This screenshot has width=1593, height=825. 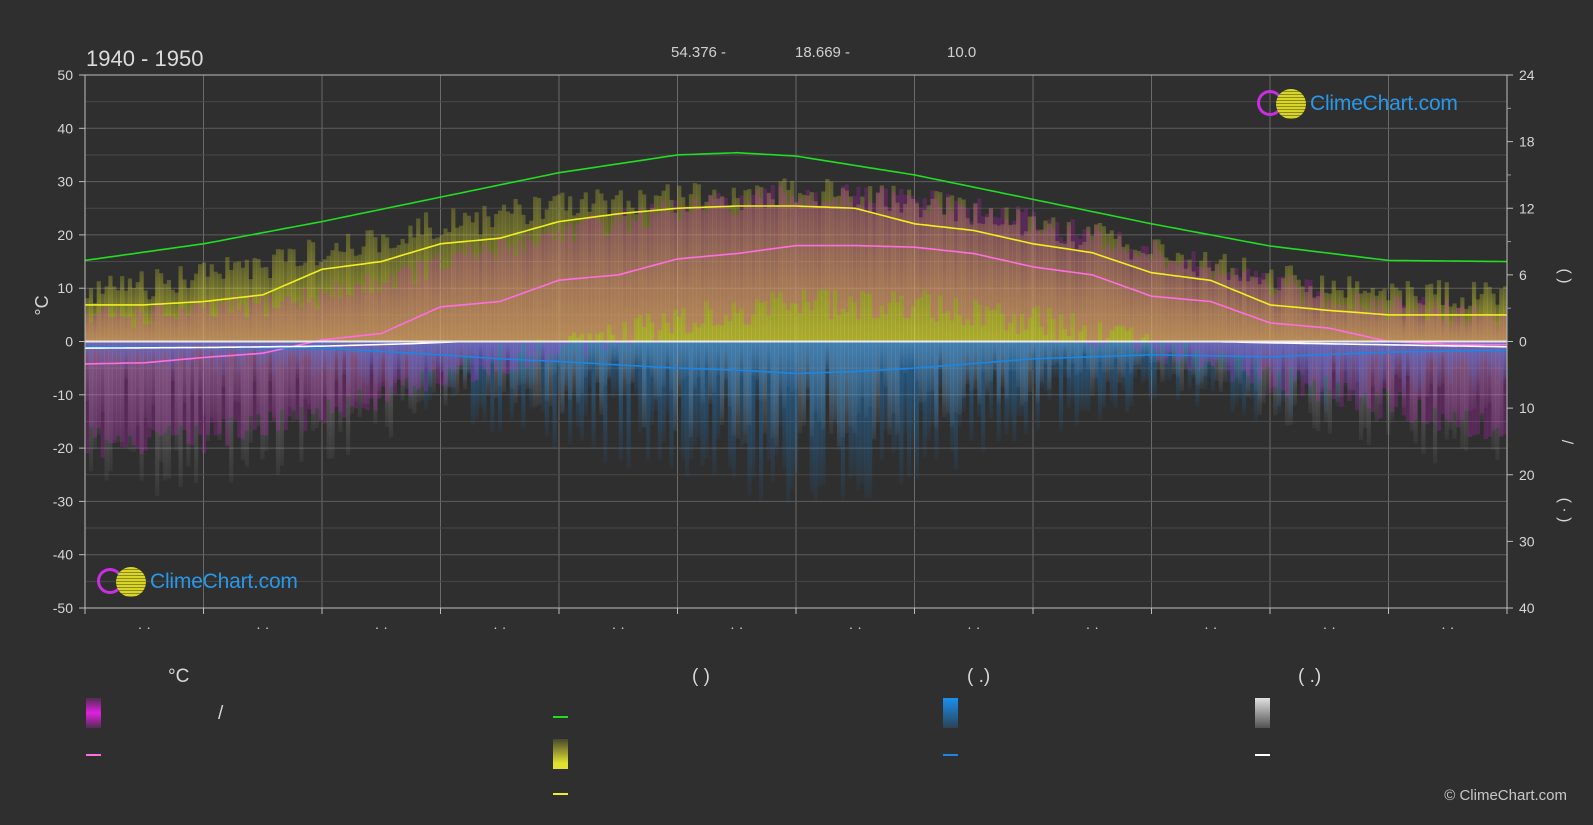 What do you see at coordinates (1357, 104) in the screenshot?
I see `brand-logo-top: ClimeChart.com` at bounding box center [1357, 104].